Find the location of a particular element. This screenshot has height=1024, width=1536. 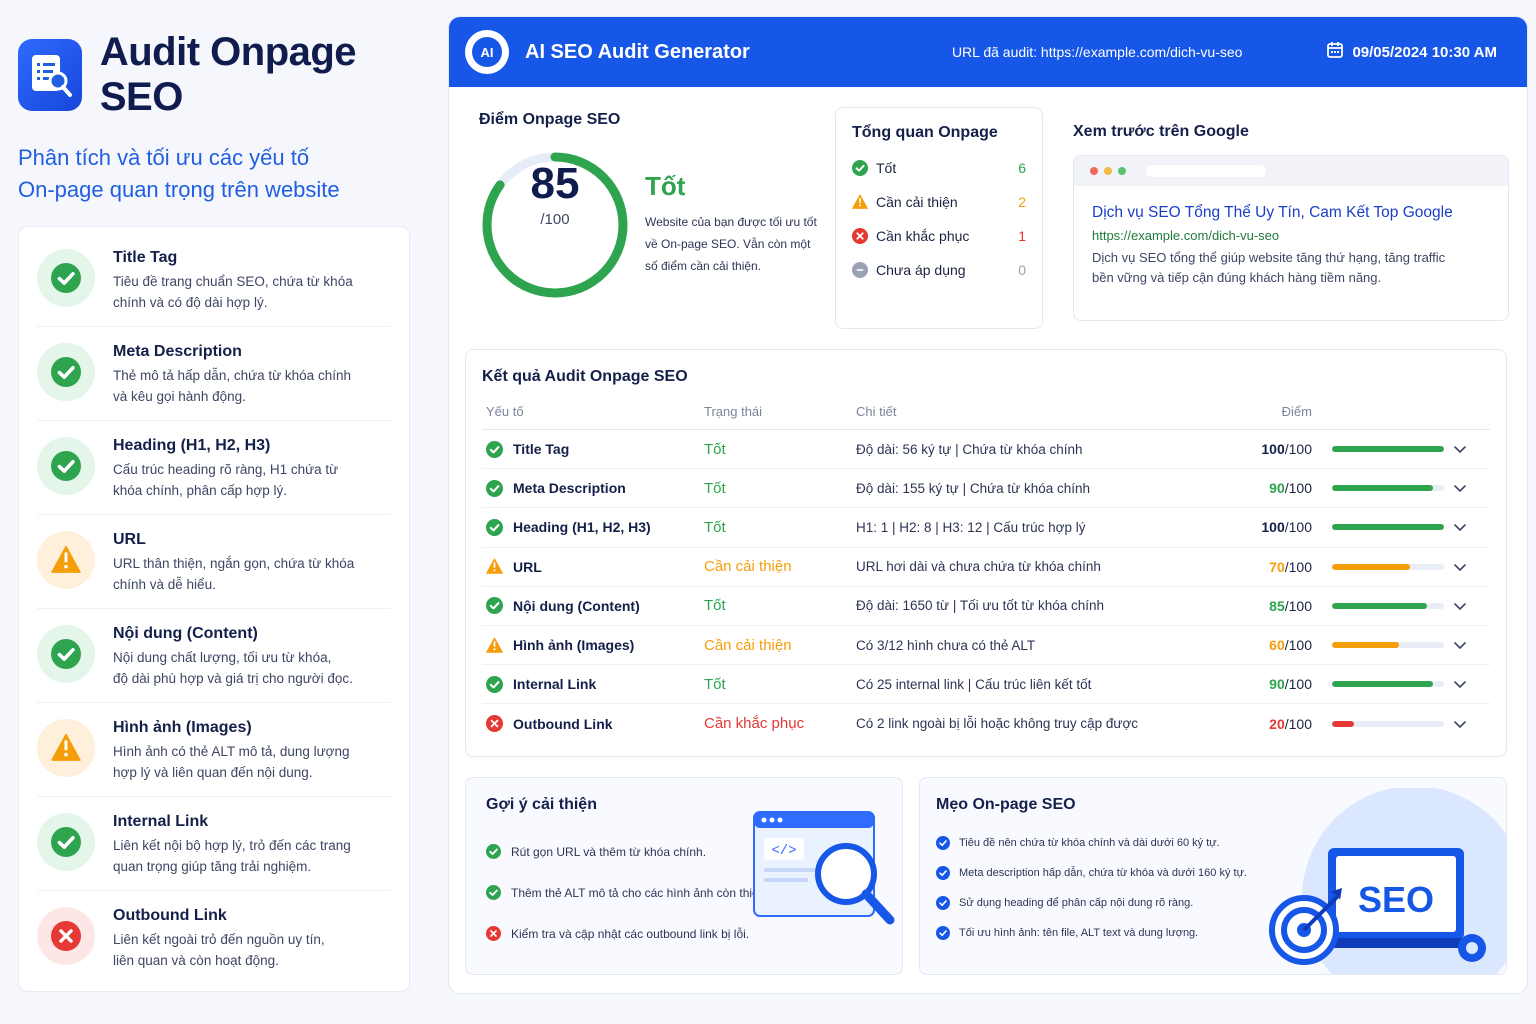

factor-desc-line: Liên kết ngoài trỏ đến nguồn uy tín, is located at coordinates (219, 939).